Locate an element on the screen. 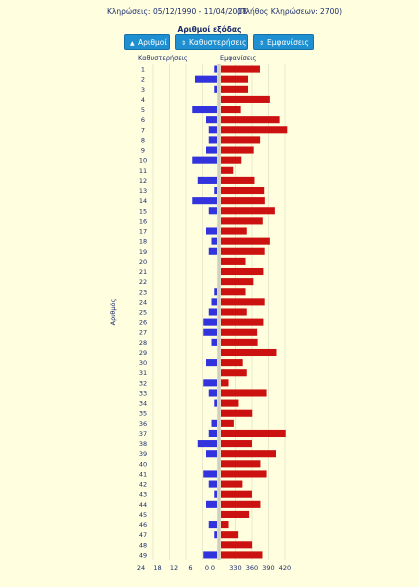 The height and width of the screenshot is (587, 419). category-label: 19 is located at coordinates (143, 252).